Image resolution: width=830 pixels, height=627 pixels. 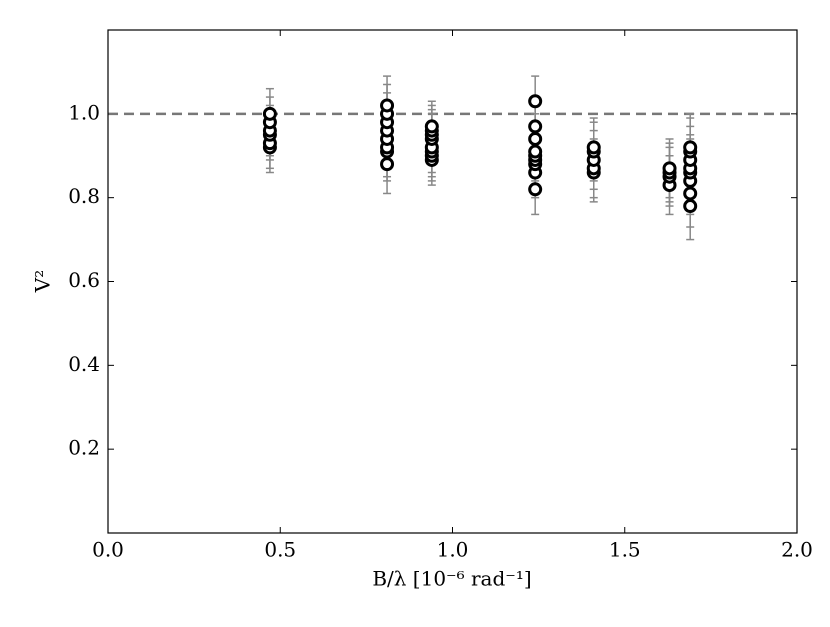 I want to click on x-tick-label: 0.5, so click(x=280, y=550).